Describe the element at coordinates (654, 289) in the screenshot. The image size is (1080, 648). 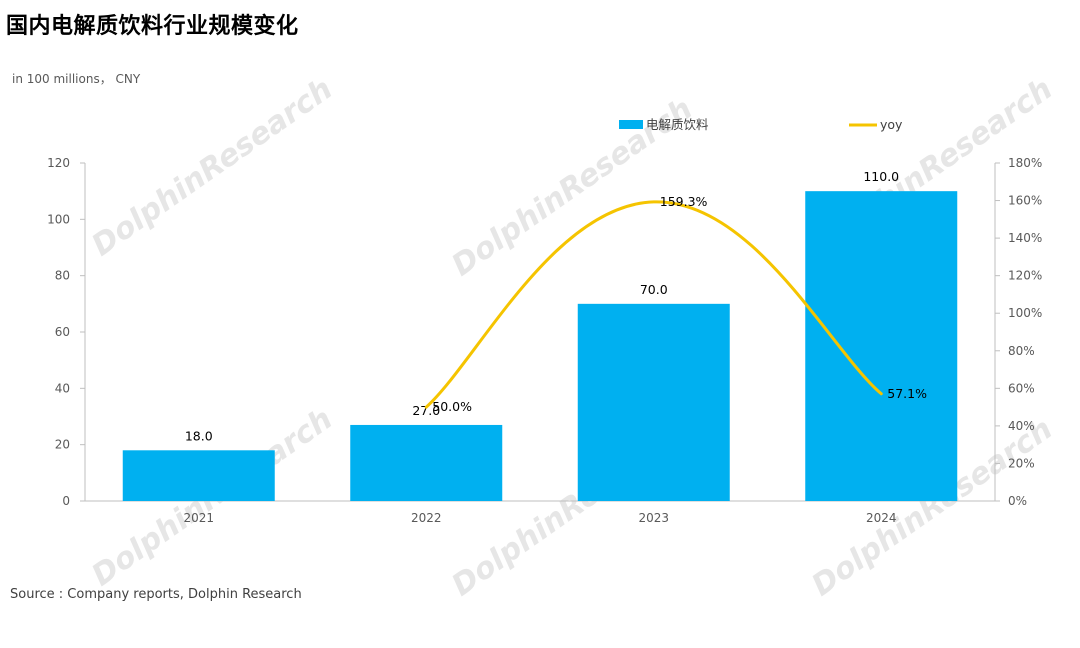
I see `bar-data-label: 70.0` at that location.